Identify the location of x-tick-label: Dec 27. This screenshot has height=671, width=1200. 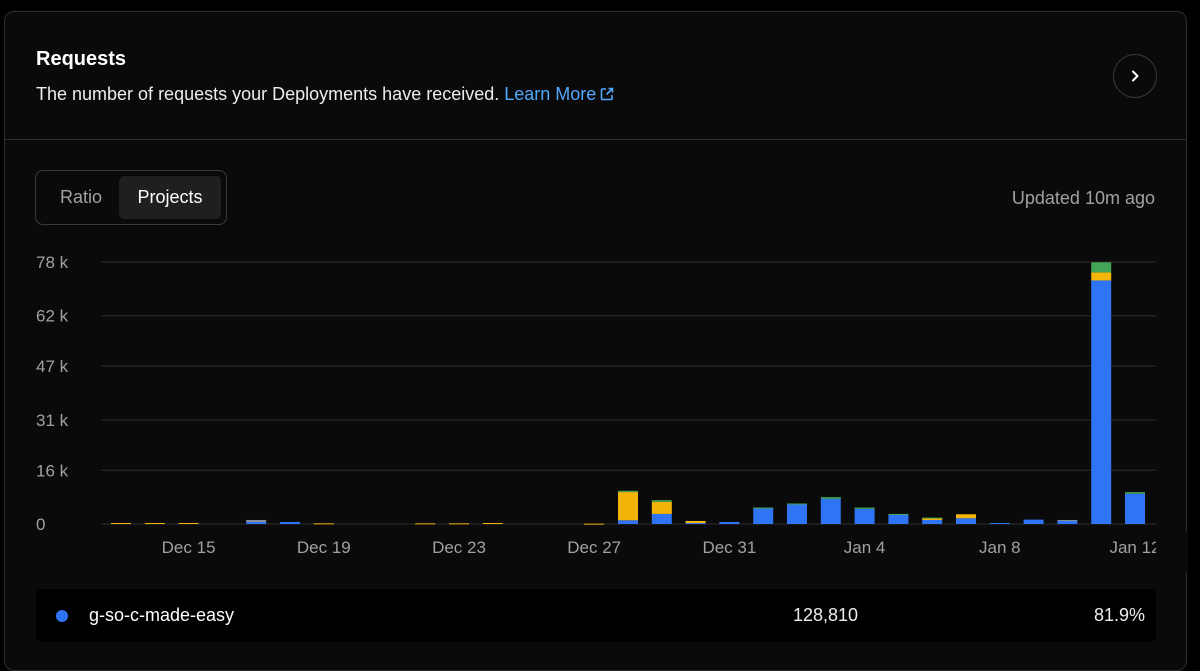
(594, 547).